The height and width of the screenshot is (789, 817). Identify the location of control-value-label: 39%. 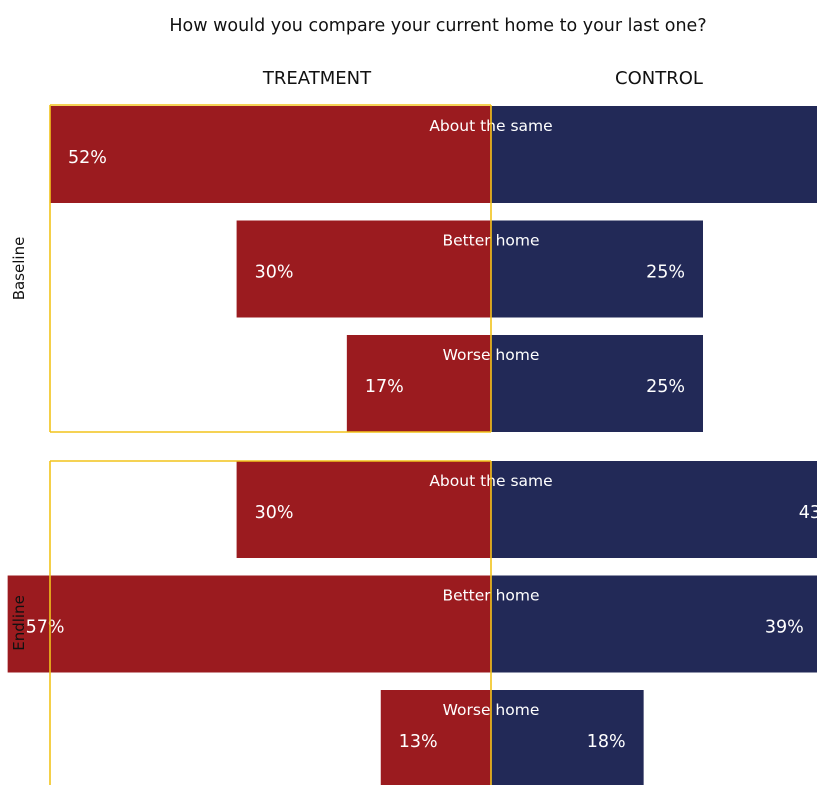
(784, 628).